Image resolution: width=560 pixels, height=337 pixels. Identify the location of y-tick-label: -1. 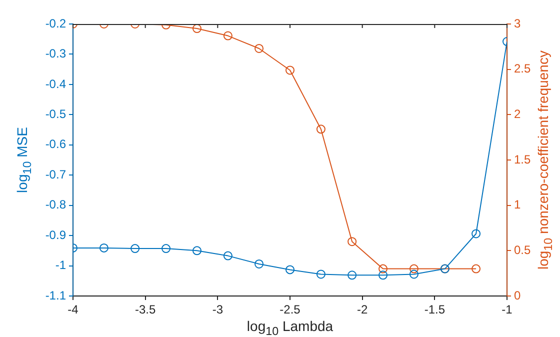
(60, 265).